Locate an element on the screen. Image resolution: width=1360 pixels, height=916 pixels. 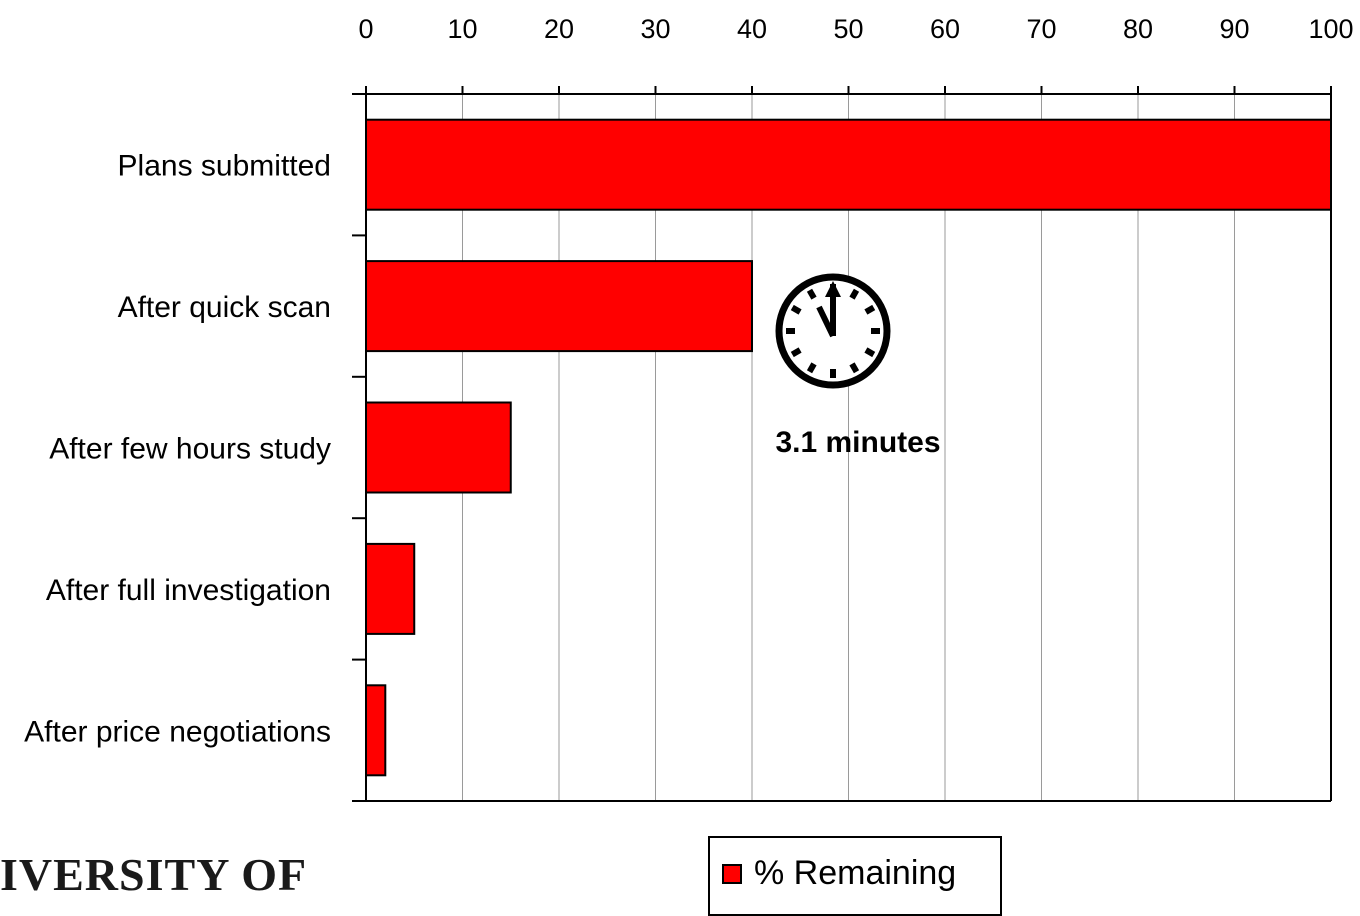
university-logo-text: IVERSITY OF is located at coordinates (154, 874).